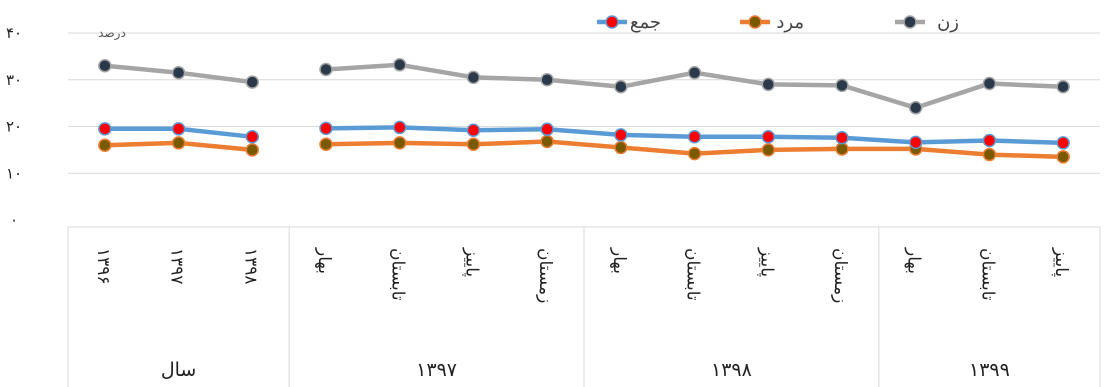 The image size is (1117, 387). What do you see at coordinates (179, 370) in the screenshot?
I see `x-group-label: سال` at bounding box center [179, 370].